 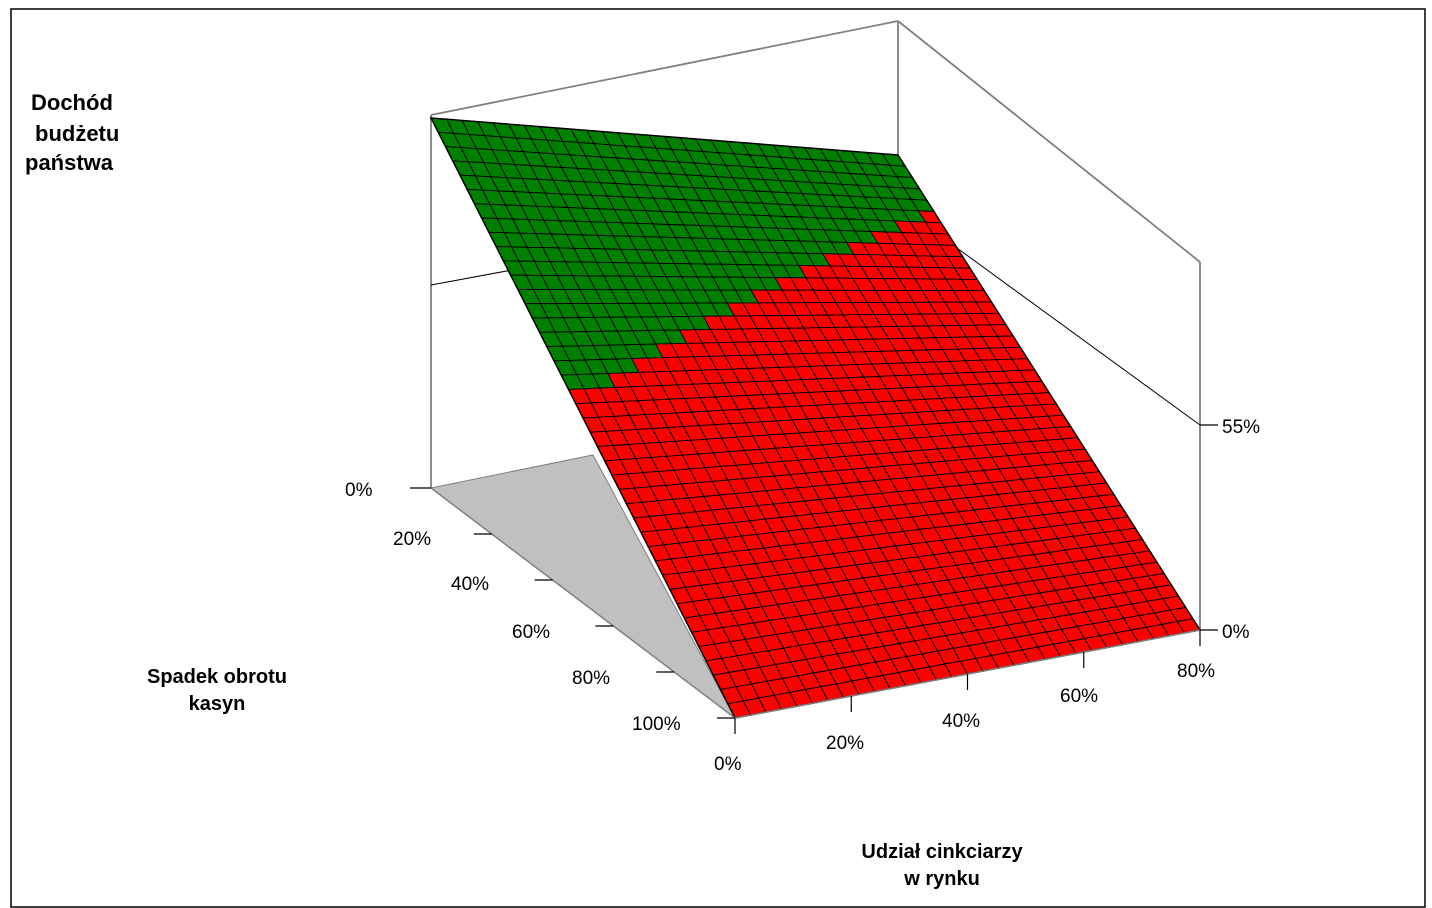 I want to click on z-axis-title: Dochód budżetu państwa, so click(x=72, y=132).